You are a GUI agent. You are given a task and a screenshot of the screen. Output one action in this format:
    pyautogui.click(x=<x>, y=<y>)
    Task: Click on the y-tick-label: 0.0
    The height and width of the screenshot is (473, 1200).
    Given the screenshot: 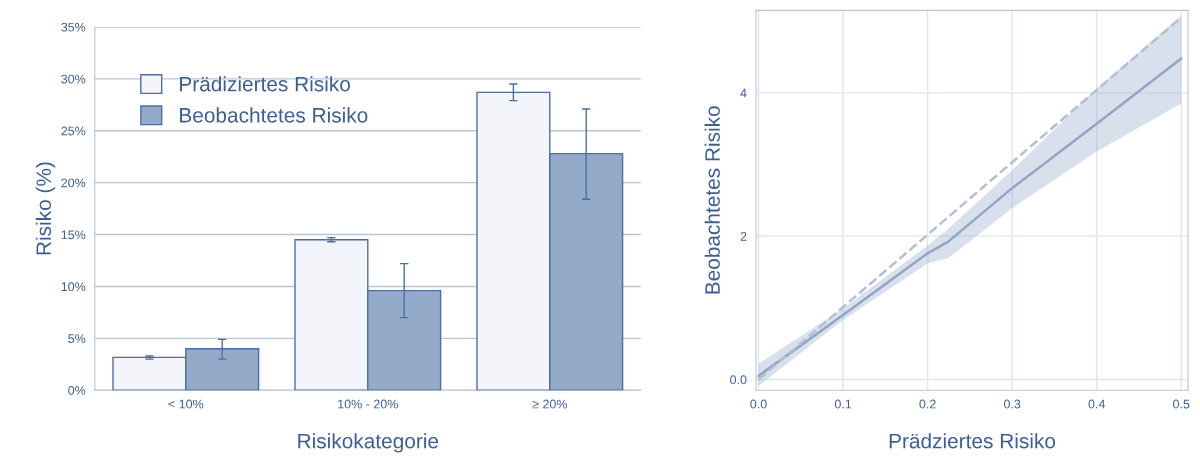 What is the action you would take?
    pyautogui.click(x=738, y=380)
    